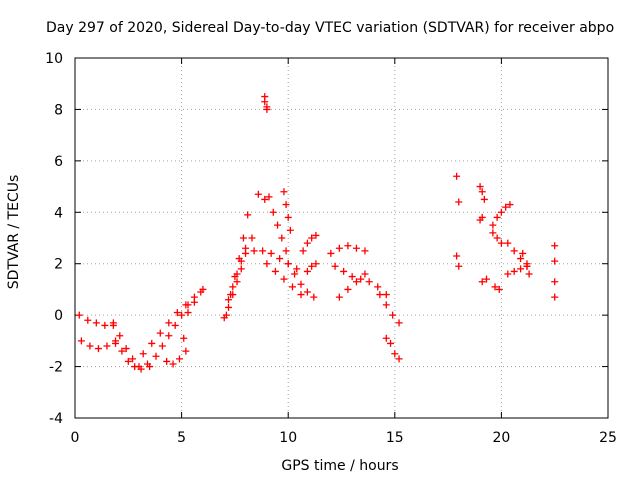 The image size is (640, 480). I want to click on y-tick-label: 10, so click(54, 59).